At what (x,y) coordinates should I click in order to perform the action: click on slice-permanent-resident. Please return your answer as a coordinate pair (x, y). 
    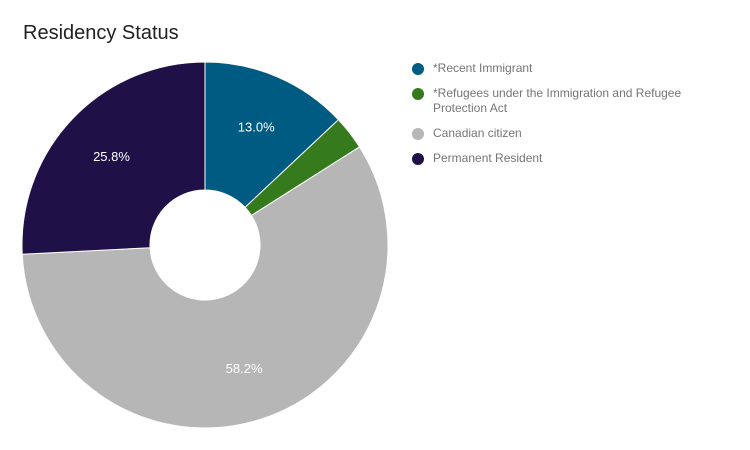
    Looking at the image, I should click on (113, 158).